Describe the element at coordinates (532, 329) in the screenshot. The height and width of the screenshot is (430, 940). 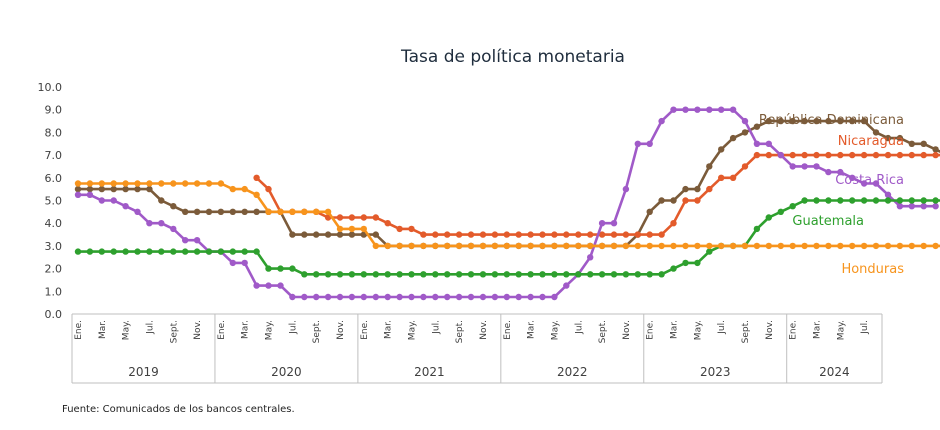
I see `x-tick-label: Mar.` at that location.